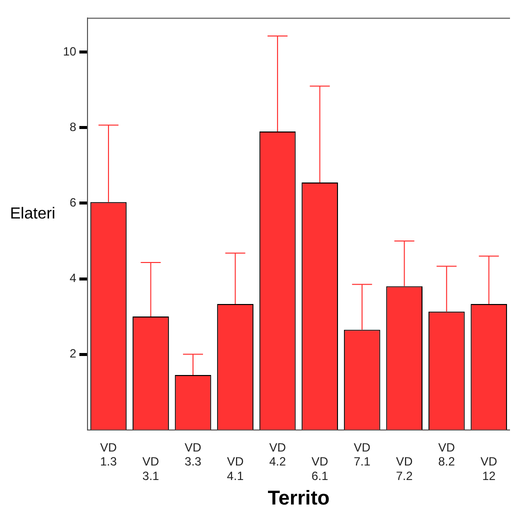 Image resolution: width=518 pixels, height=523 pixels. What do you see at coordinates (33, 213) in the screenshot?
I see `y-axis-title: Elateri` at bounding box center [33, 213].